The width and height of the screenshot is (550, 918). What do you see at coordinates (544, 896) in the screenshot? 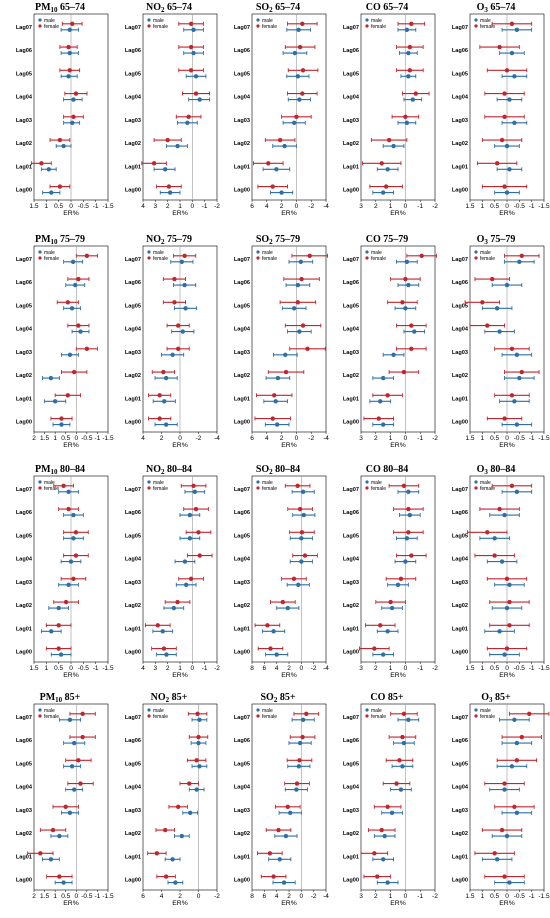
I see `x-tick-label: -1.5` at bounding box center [544, 896].